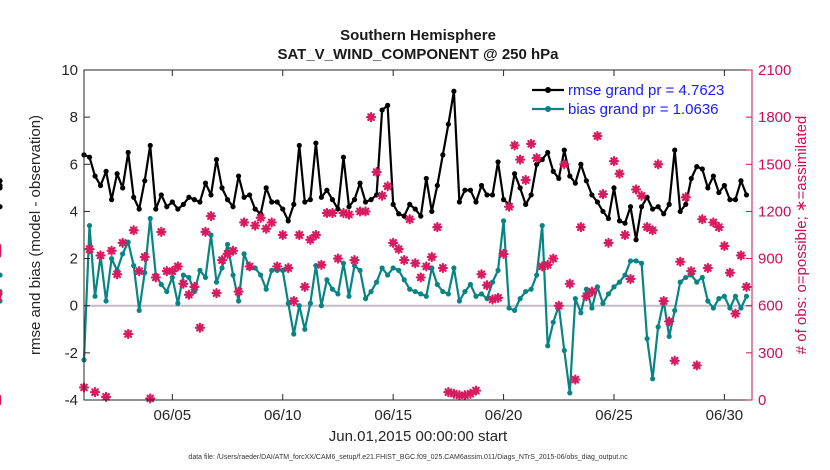  I want to click on y-right-tick-label: 1200, so click(774, 211).